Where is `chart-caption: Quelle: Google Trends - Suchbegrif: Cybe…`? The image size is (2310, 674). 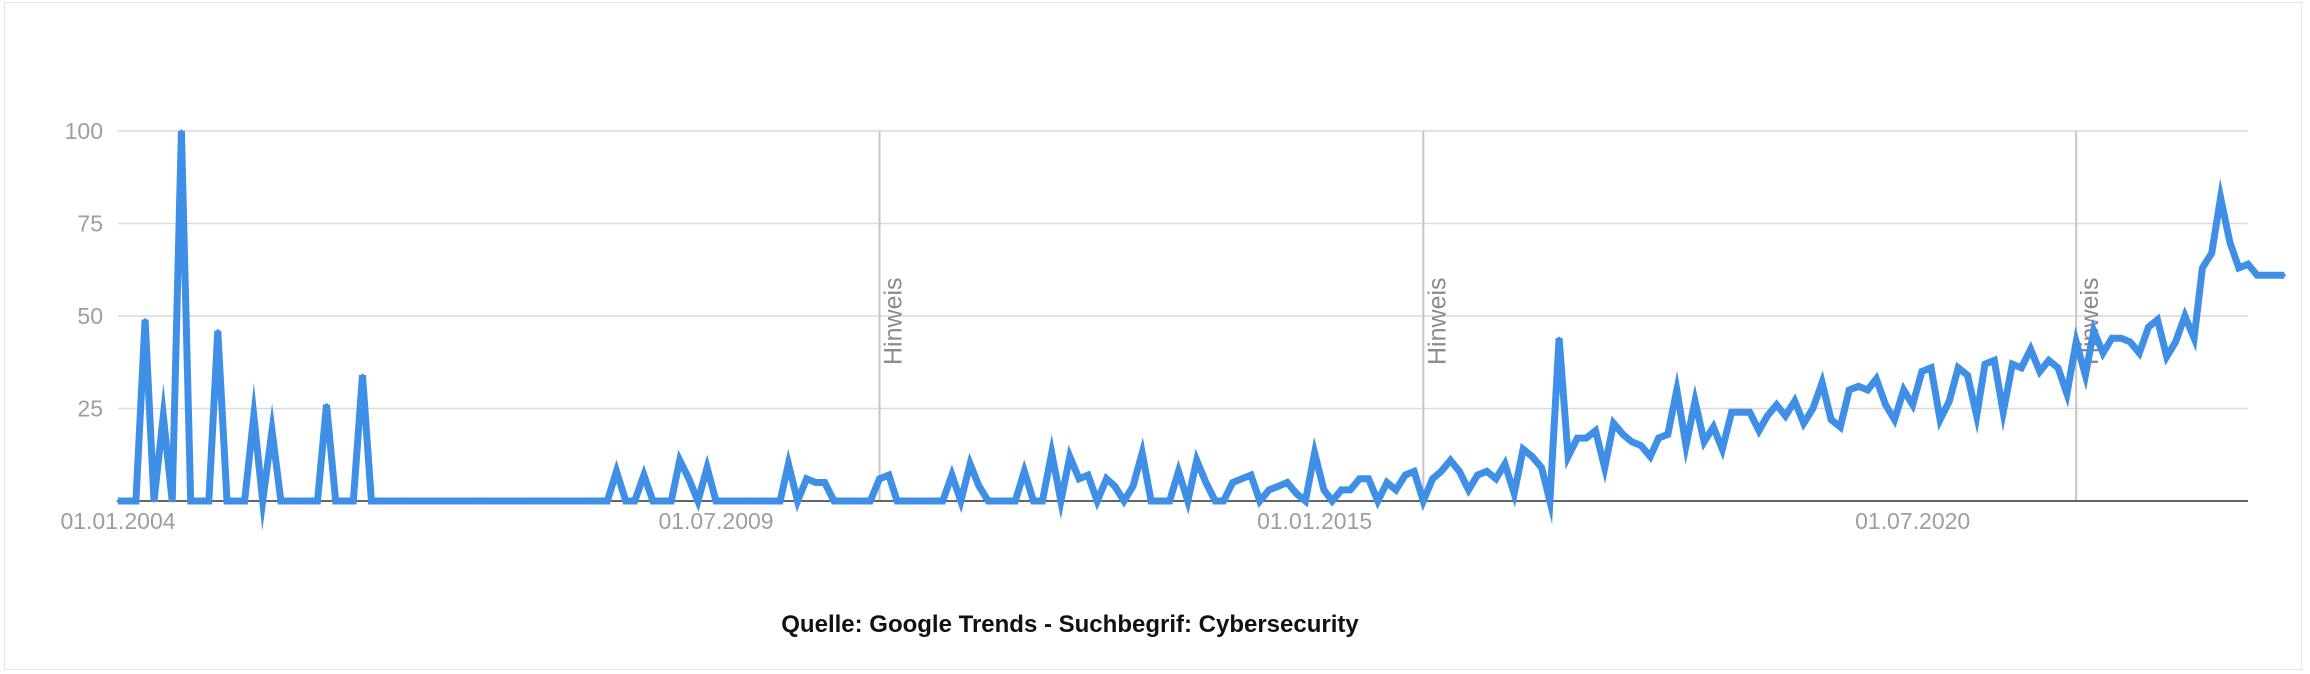
chart-caption: Quelle: Google Trends - Suchbegrif: Cybe… is located at coordinates (1070, 624).